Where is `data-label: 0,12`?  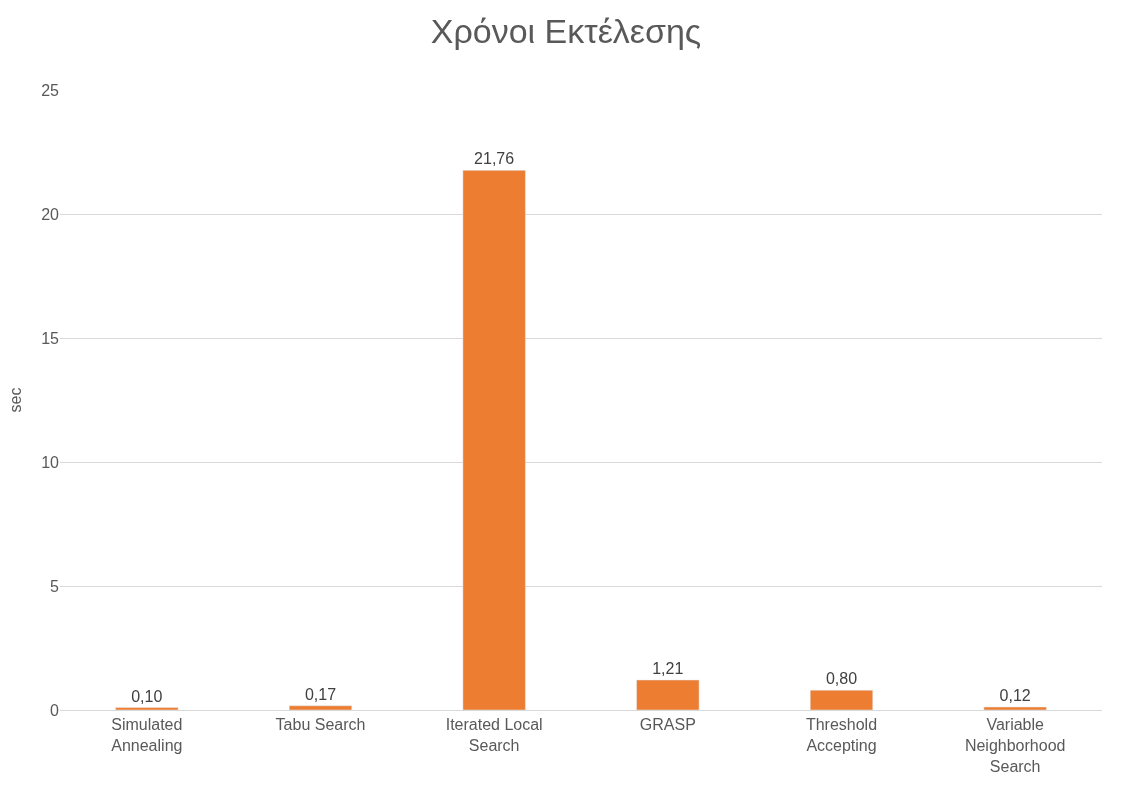 data-label: 0,12 is located at coordinates (1015, 696).